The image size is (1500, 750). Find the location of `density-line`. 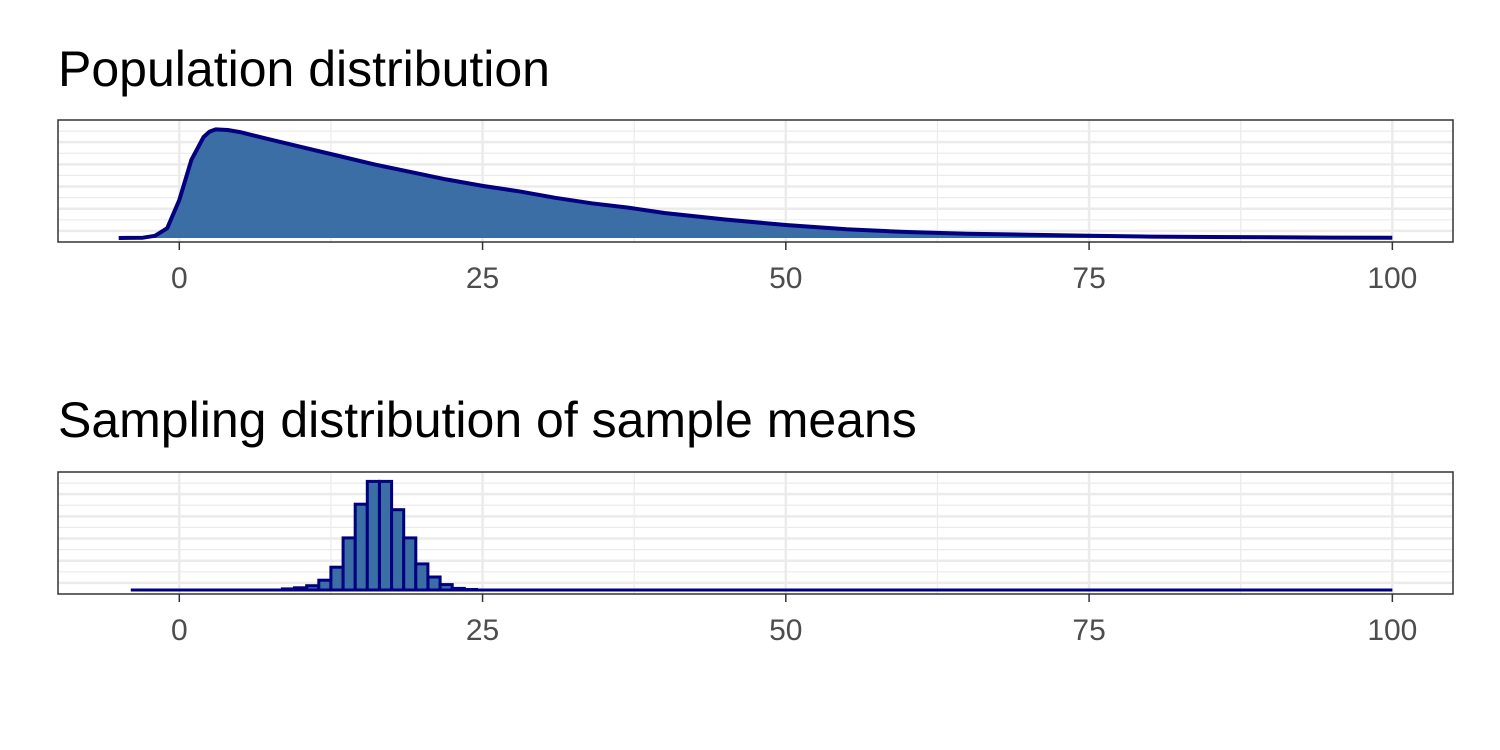

density-line is located at coordinates (755, 183).